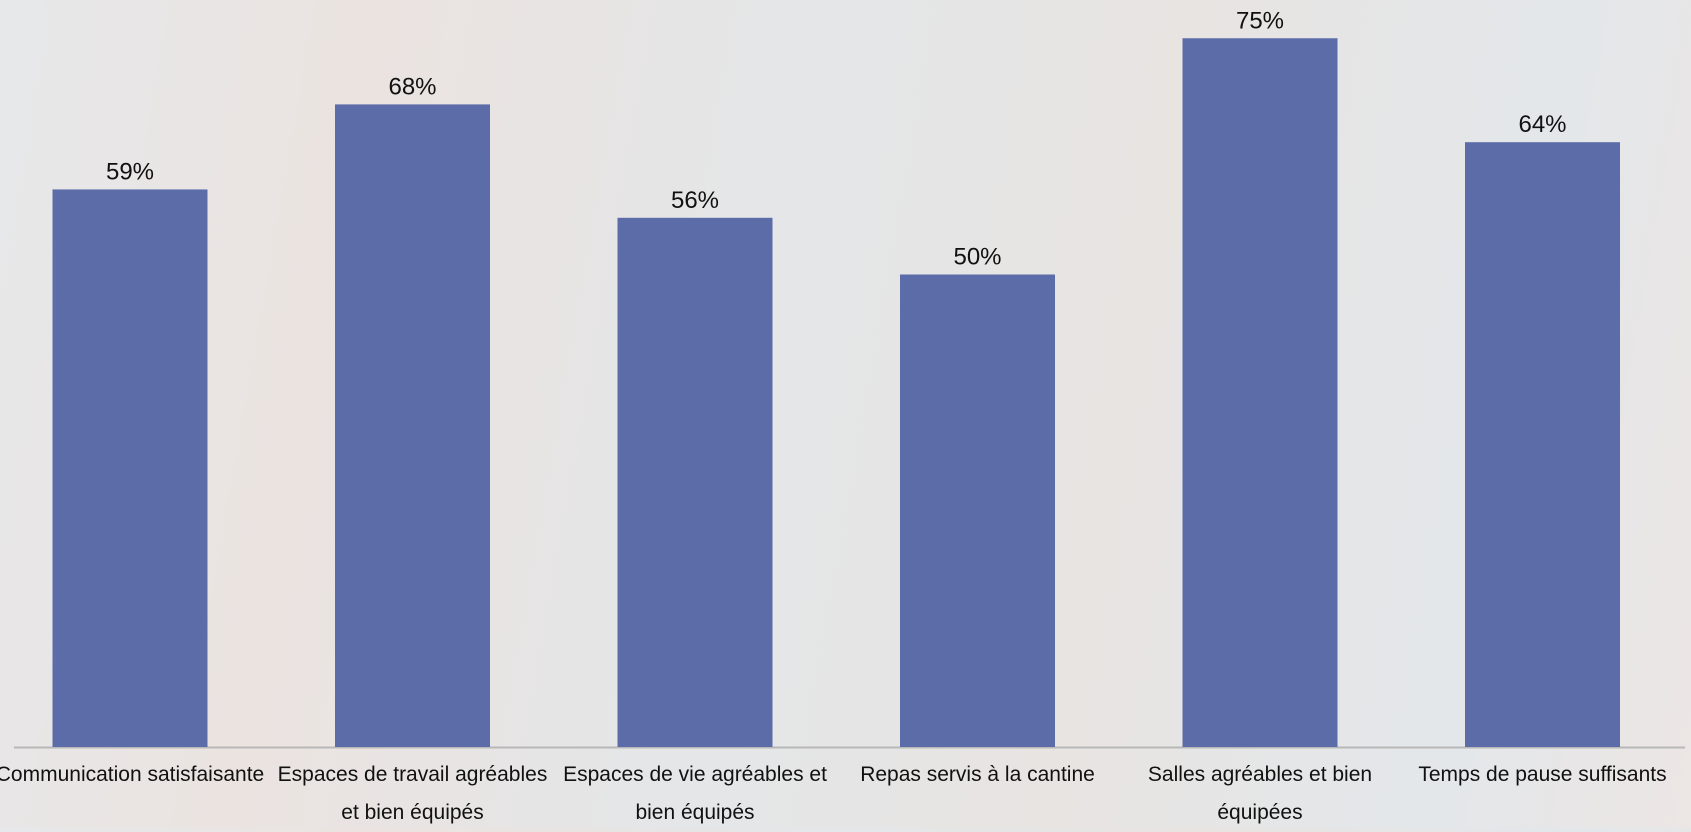 This screenshot has width=1691, height=832. What do you see at coordinates (130, 171) in the screenshot?
I see `value-label: 59%` at bounding box center [130, 171].